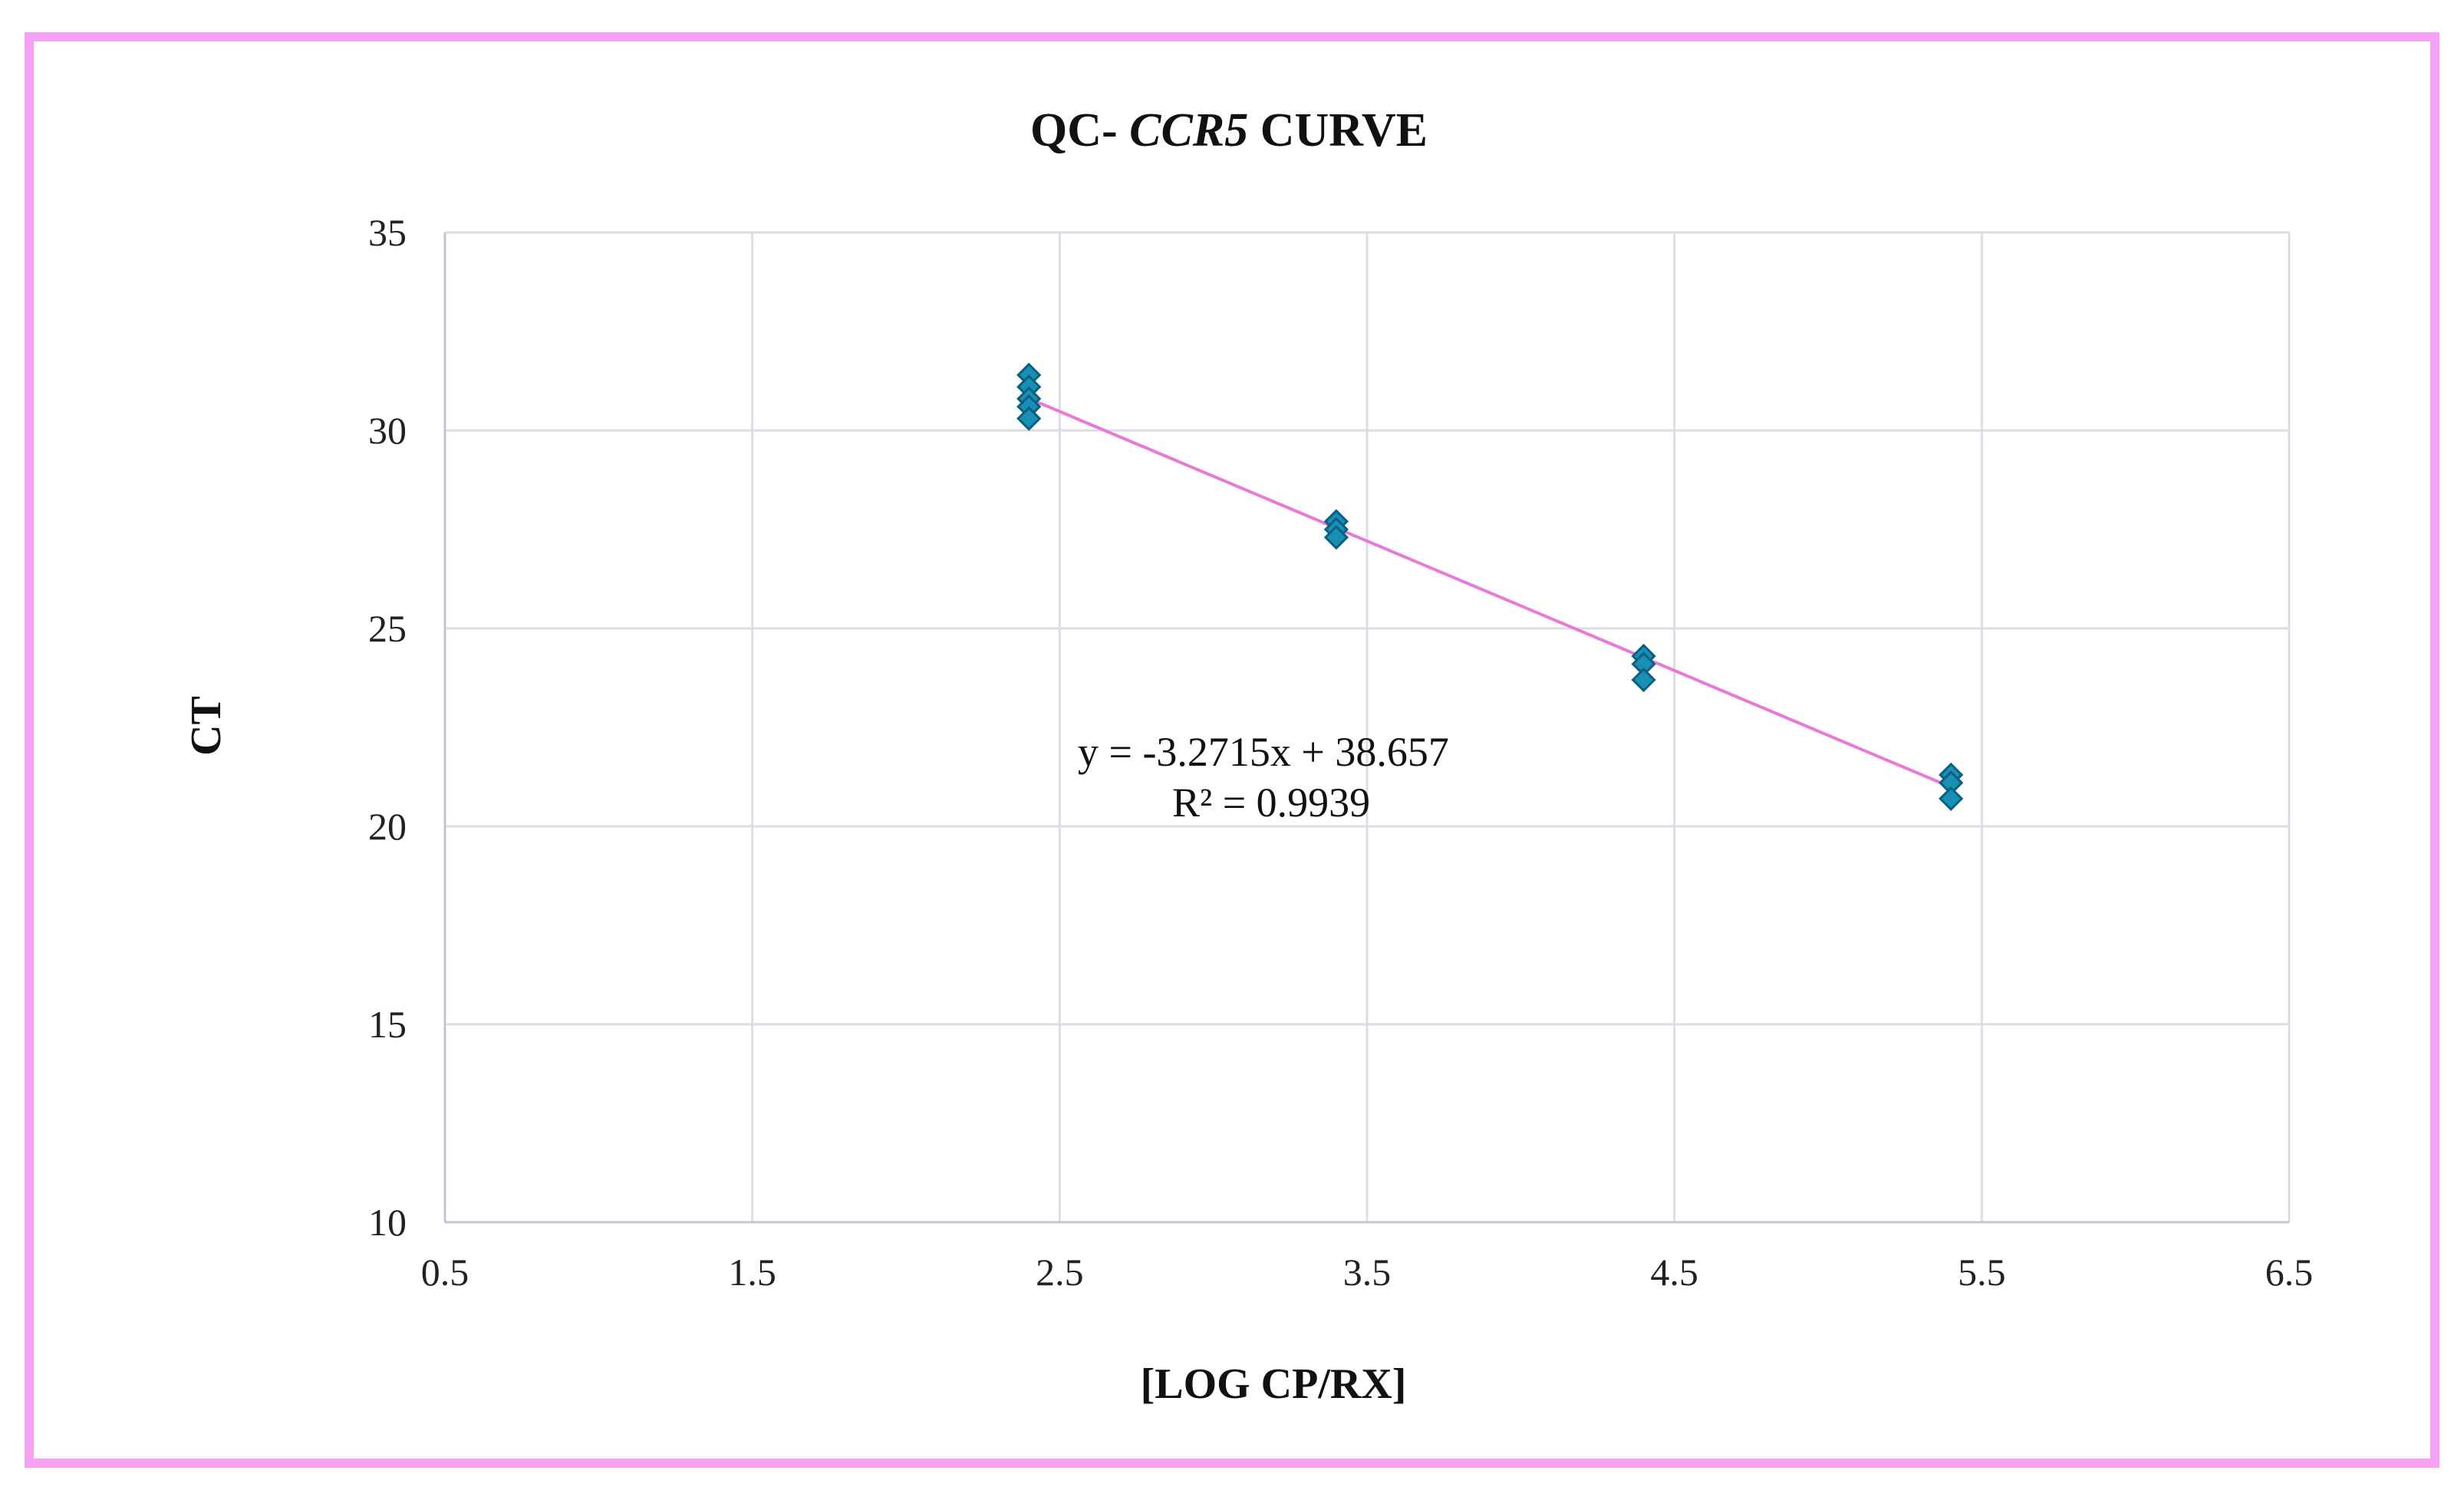 This screenshot has height=1500, width=2464. I want to click on y-tick-label: 20, so click(387, 826).